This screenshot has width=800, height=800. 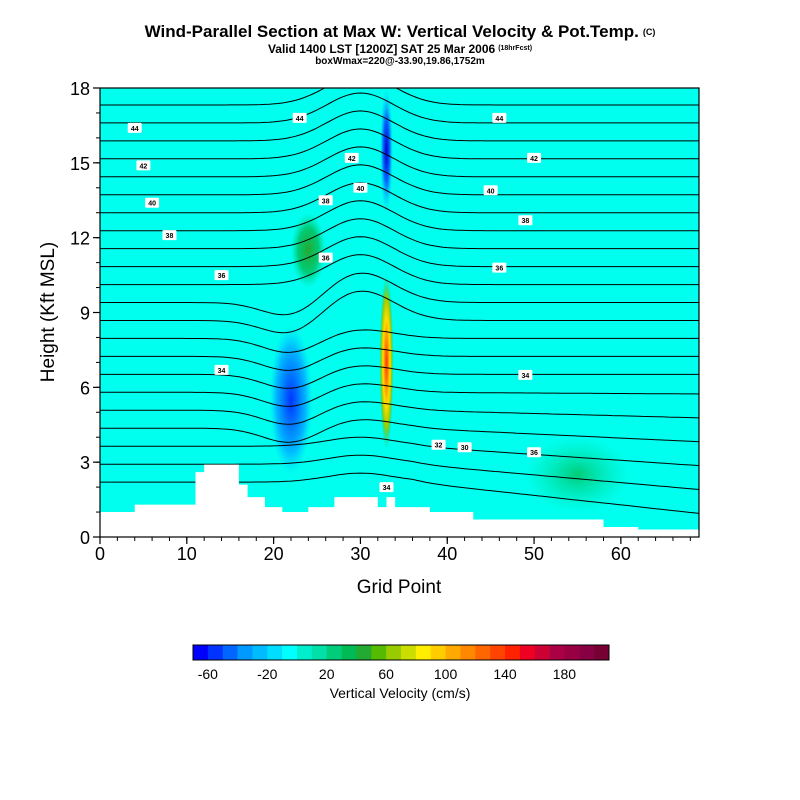 I want to click on svg-text: 32, so click(x=439, y=446).